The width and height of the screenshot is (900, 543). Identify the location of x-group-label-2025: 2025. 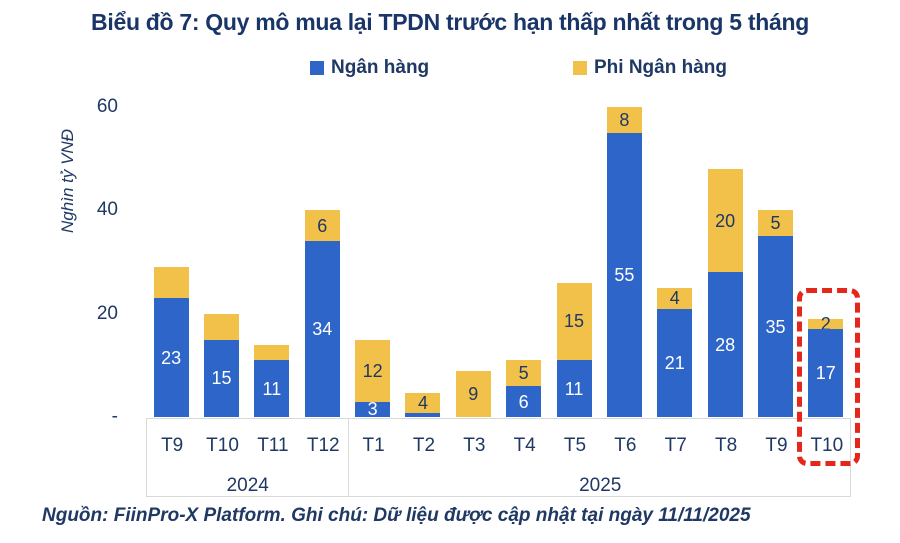
(600, 485).